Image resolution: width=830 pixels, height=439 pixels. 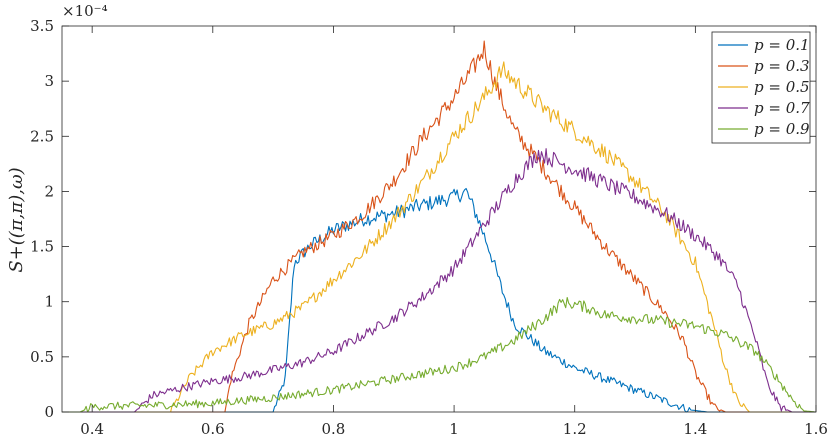 What do you see at coordinates (695, 429) in the screenshot?
I see `x-tick-label: 1.4` at bounding box center [695, 429].